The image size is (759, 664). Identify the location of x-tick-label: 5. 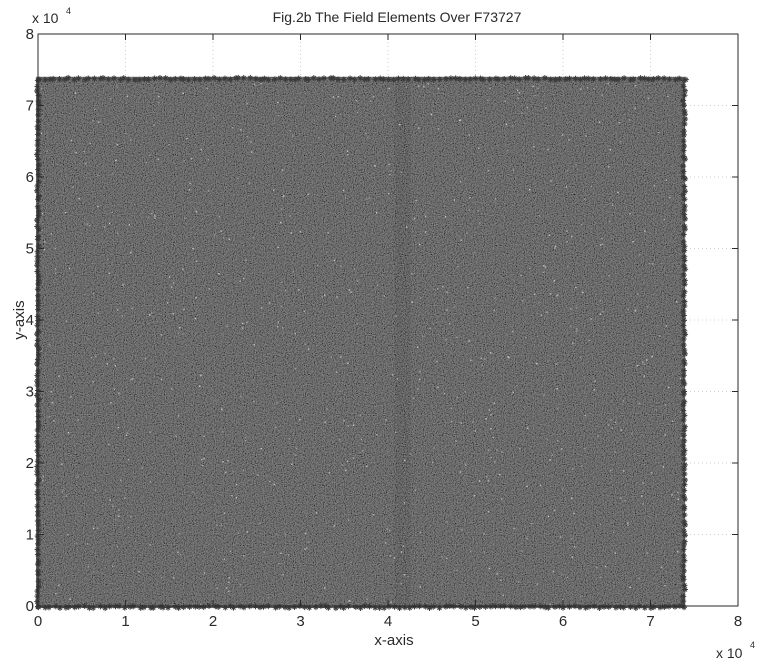
(475, 621).